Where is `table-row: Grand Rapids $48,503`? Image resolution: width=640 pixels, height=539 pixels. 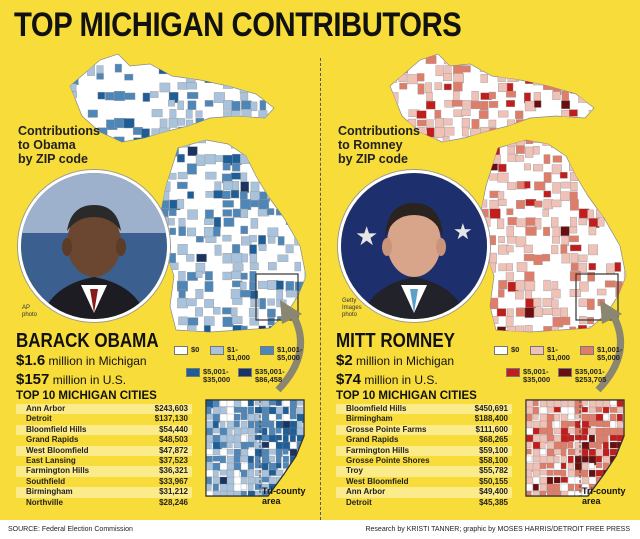
table-row: Grand Rapids $48,503 is located at coordinates (107, 440).